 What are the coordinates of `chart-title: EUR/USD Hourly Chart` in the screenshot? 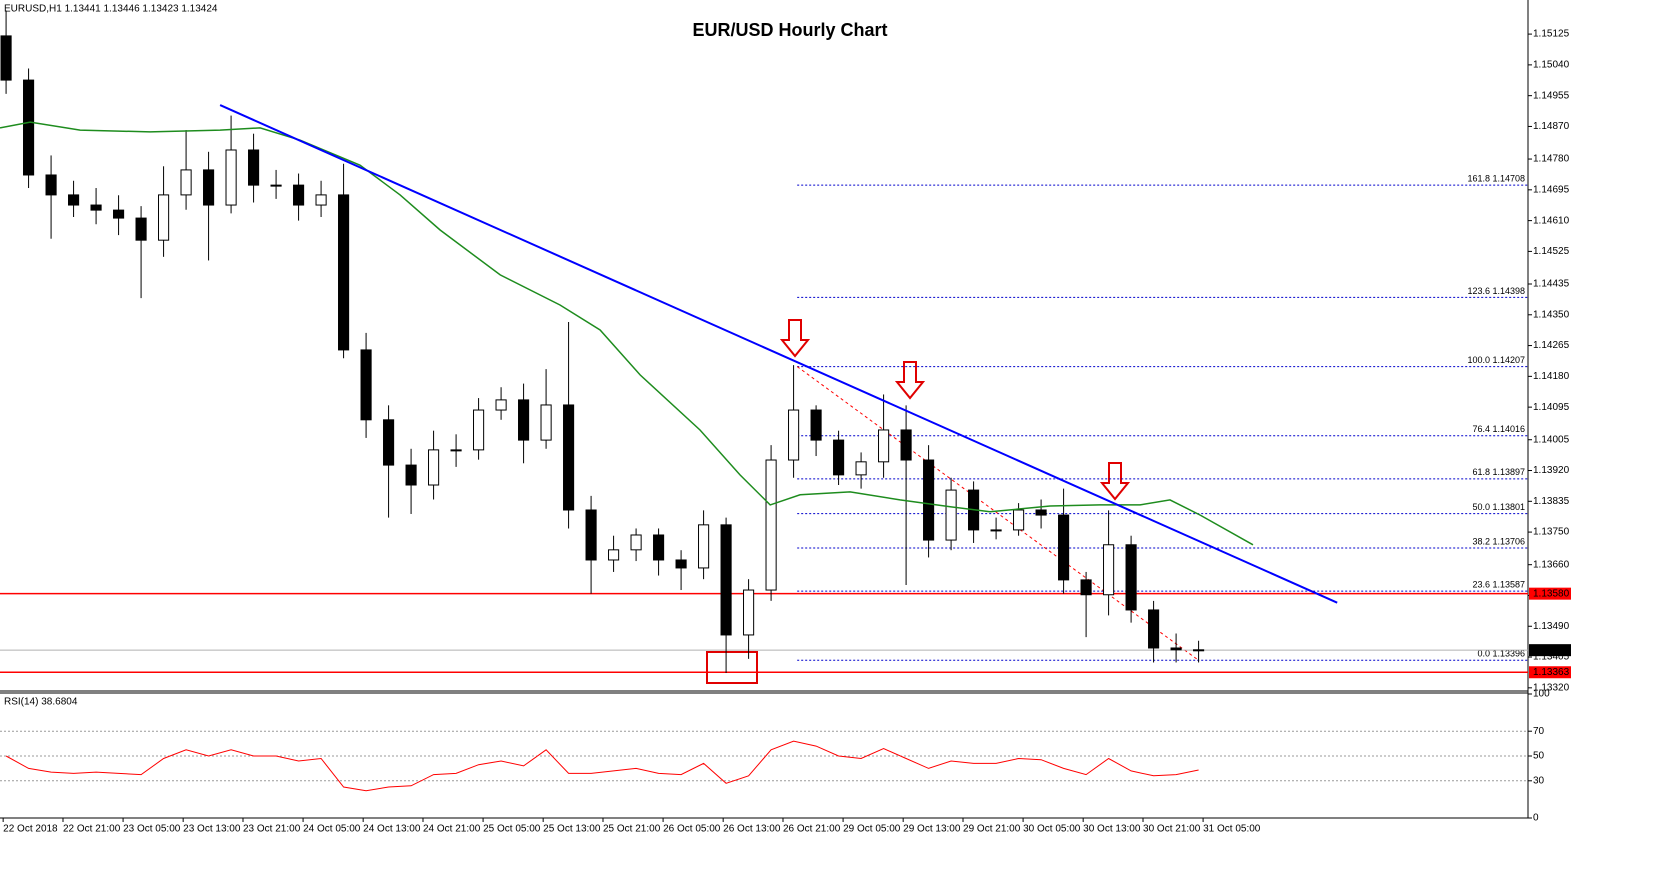 It's located at (789, 30).